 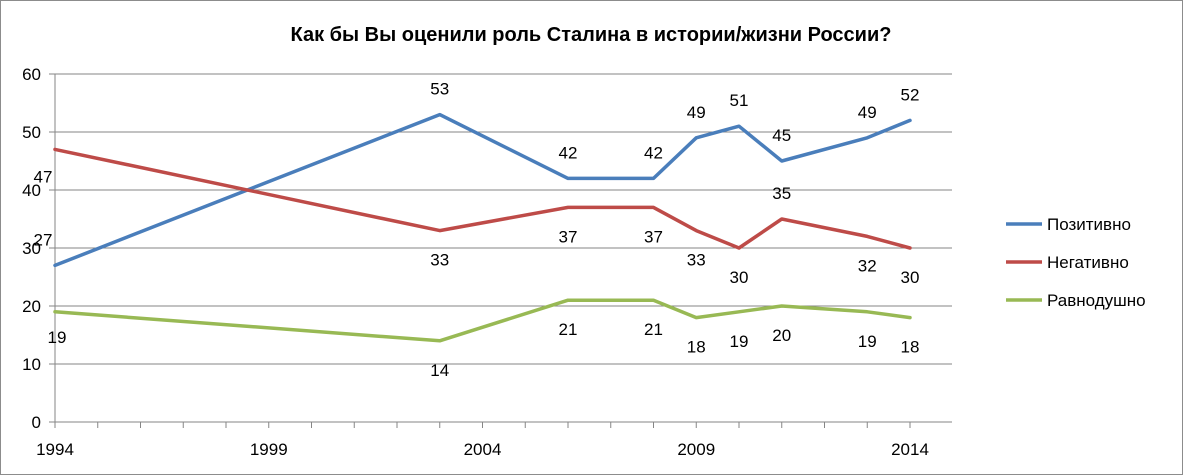 I want to click on data-label: 51, so click(x=739, y=100).